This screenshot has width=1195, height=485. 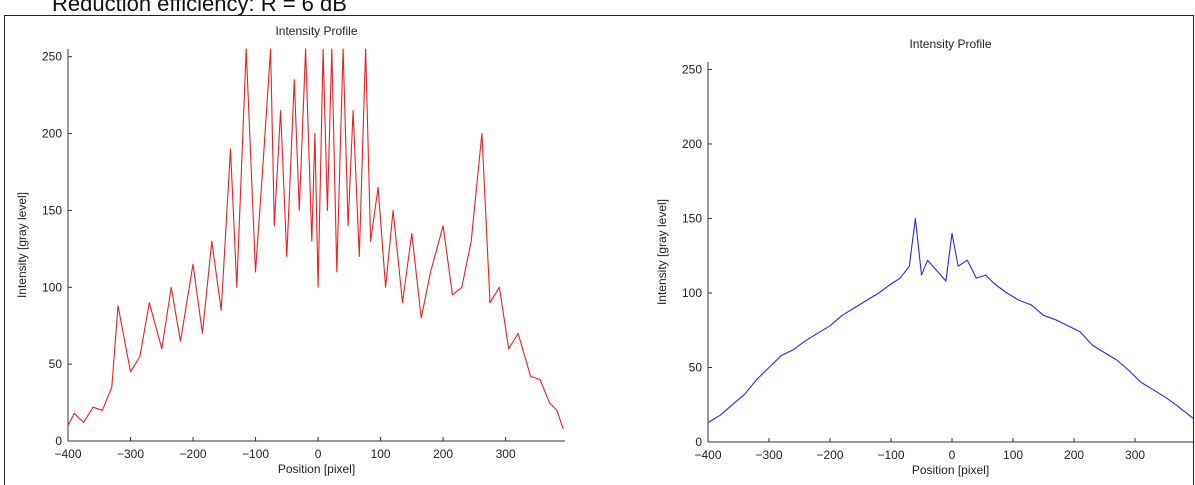 What do you see at coordinates (662, 252) in the screenshot?
I see `right-y-axis-label: Intensity [gray level]` at bounding box center [662, 252].